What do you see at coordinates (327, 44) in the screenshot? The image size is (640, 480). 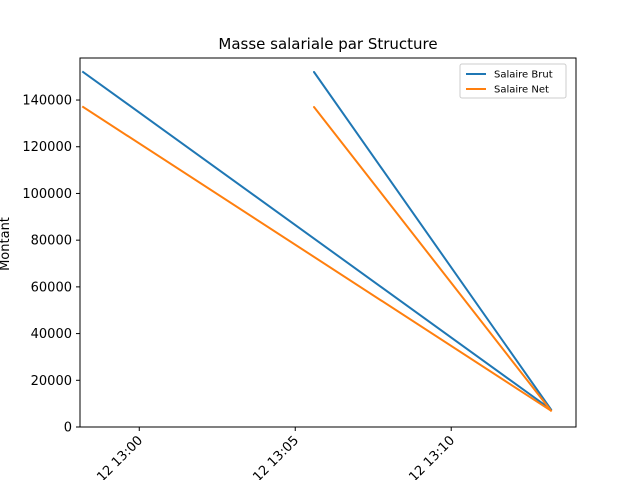 I see `chart-title: Masse salariale par Structure` at bounding box center [327, 44].